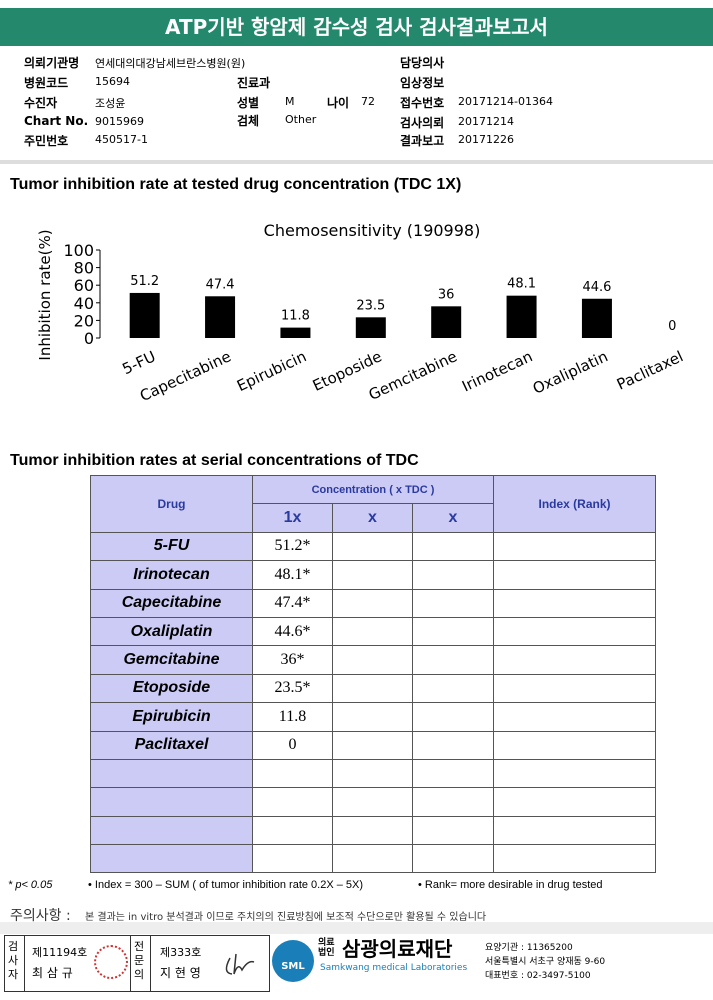 Image resolution: width=713 pixels, height=1000 pixels. Describe the element at coordinates (171, 688) in the screenshot. I see `drug-cell: Etoposide` at that location.